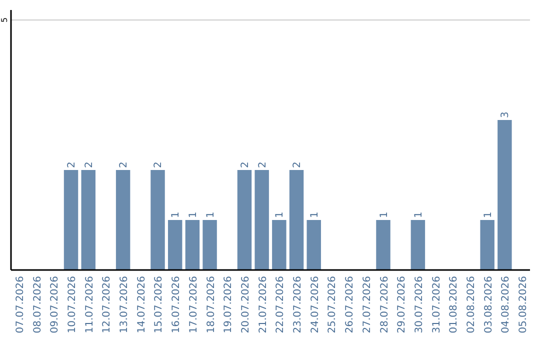  I want to click on x-tick-label: 13.07.2026, so click(124, 305).